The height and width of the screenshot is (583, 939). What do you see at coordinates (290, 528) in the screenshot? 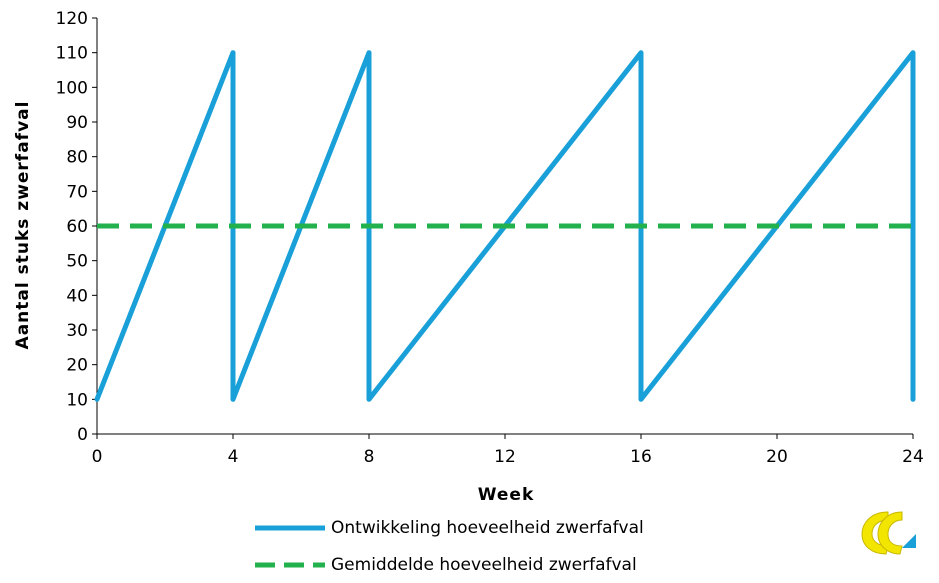
I see `legend-swatch-solid` at bounding box center [290, 528].